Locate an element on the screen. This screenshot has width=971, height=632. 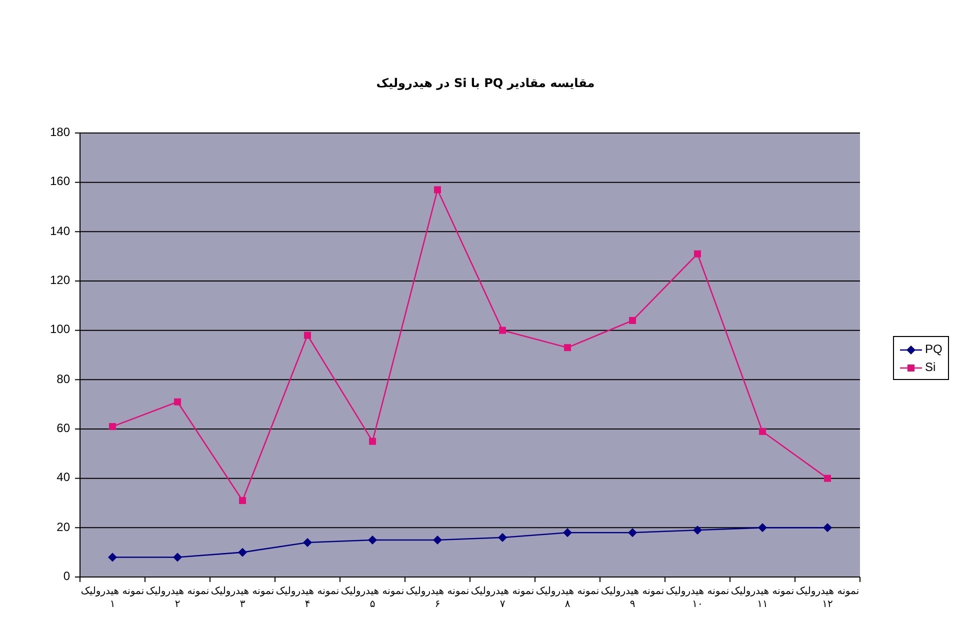
y-tick-label: 20 is located at coordinates (63, 527).